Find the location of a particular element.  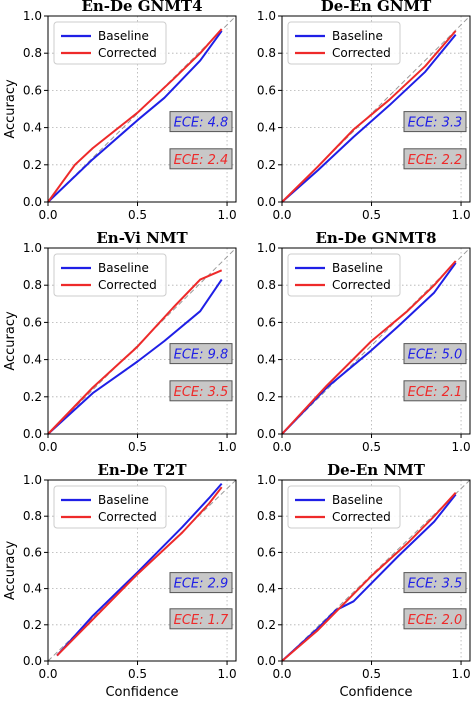

ece-label: ECE: 3.3 is located at coordinates (435, 123).